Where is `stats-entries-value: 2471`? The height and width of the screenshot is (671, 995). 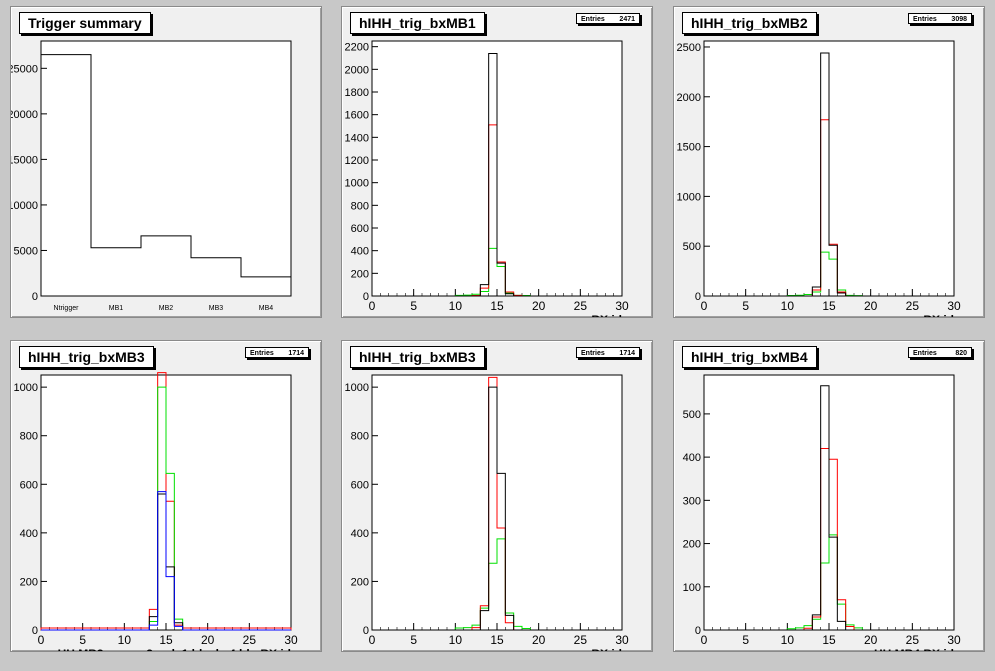 stats-entries-value: 2471 is located at coordinates (627, 19).